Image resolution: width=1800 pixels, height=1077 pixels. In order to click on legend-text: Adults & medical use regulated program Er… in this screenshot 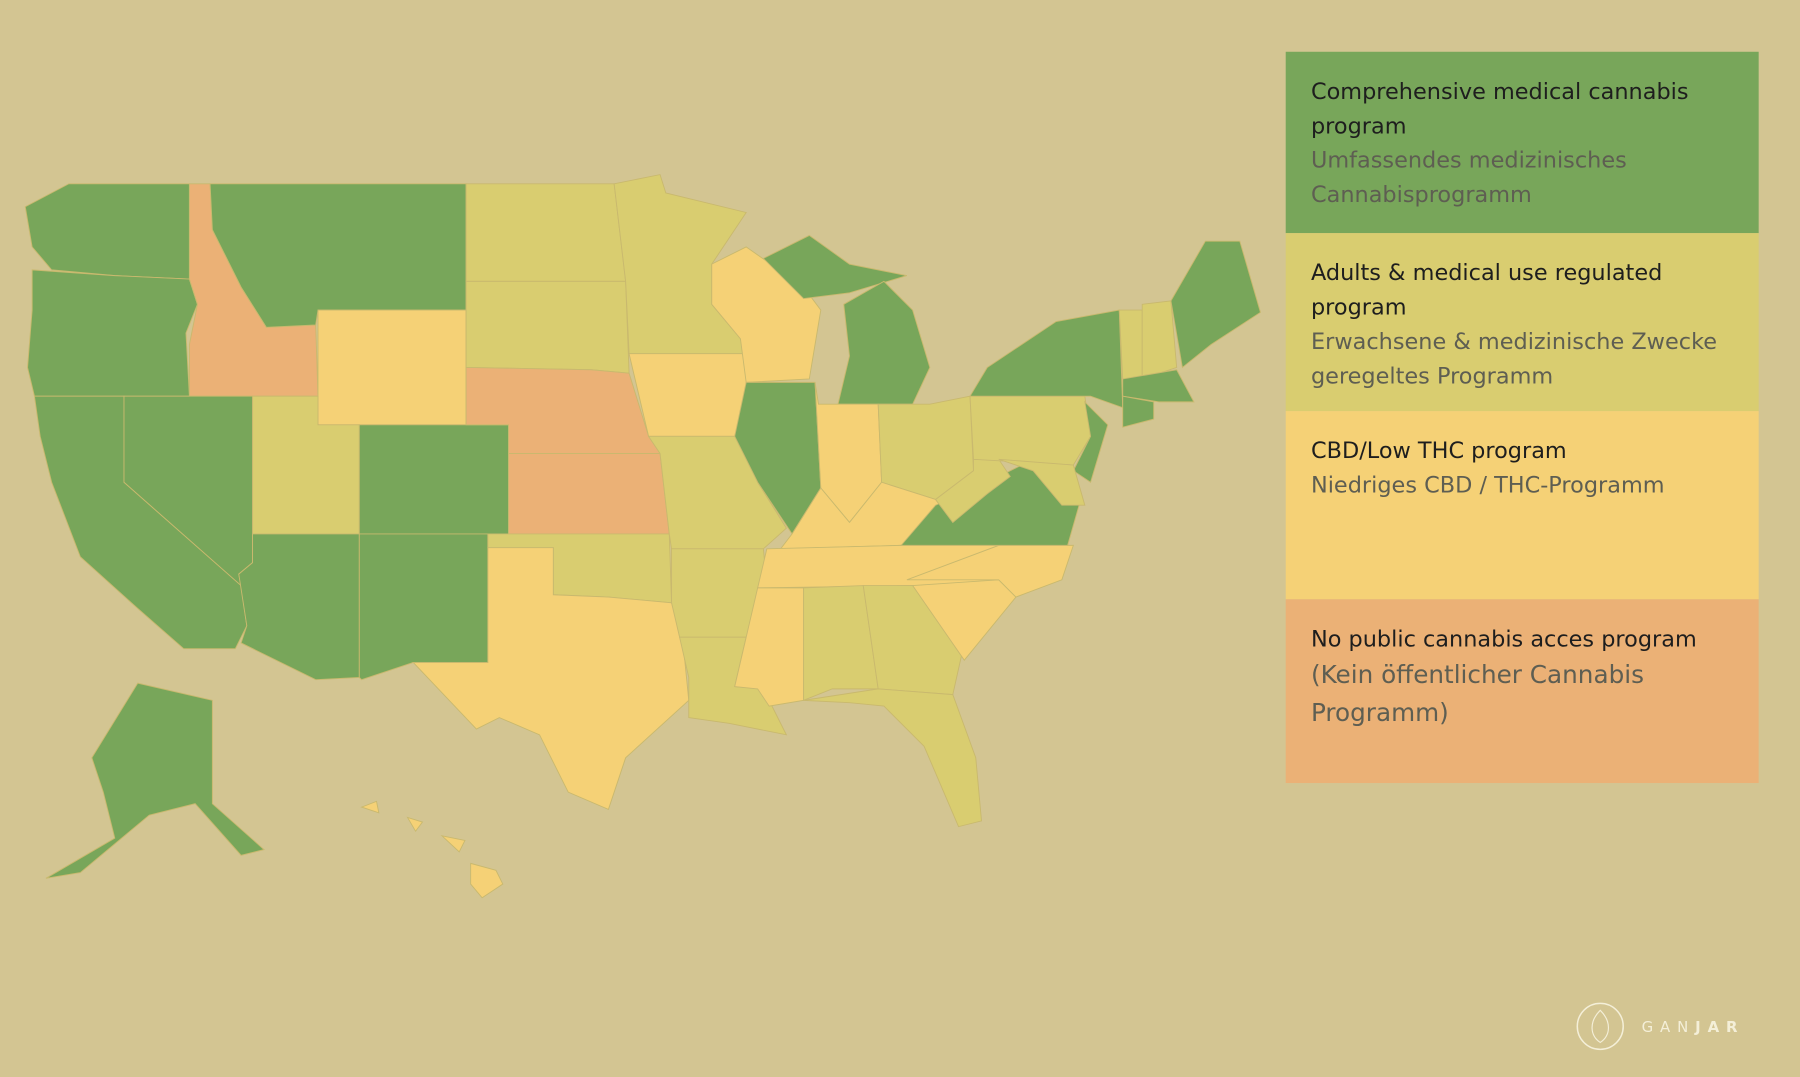, I will do `click(1526, 325)`.